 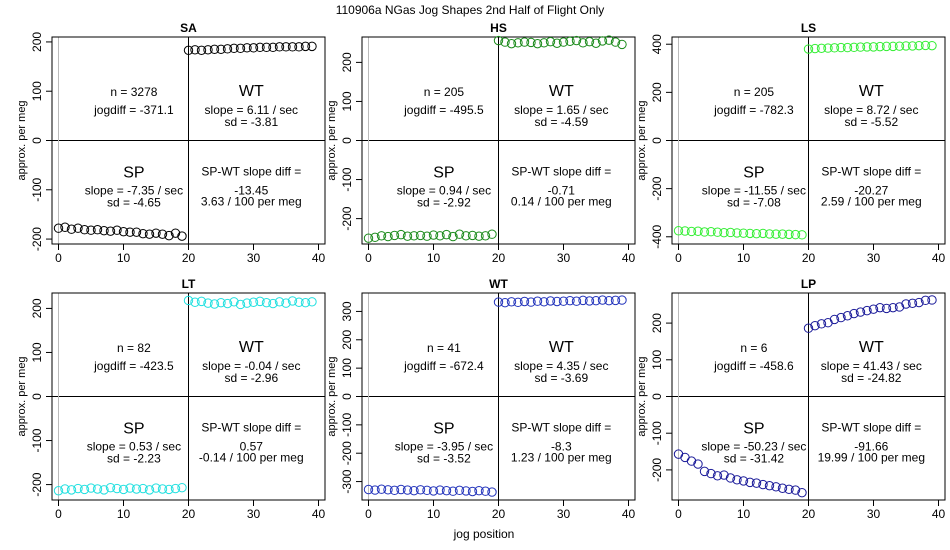 What do you see at coordinates (347, 481) in the screenshot?
I see `y-tick-label: -300` at bounding box center [347, 481].